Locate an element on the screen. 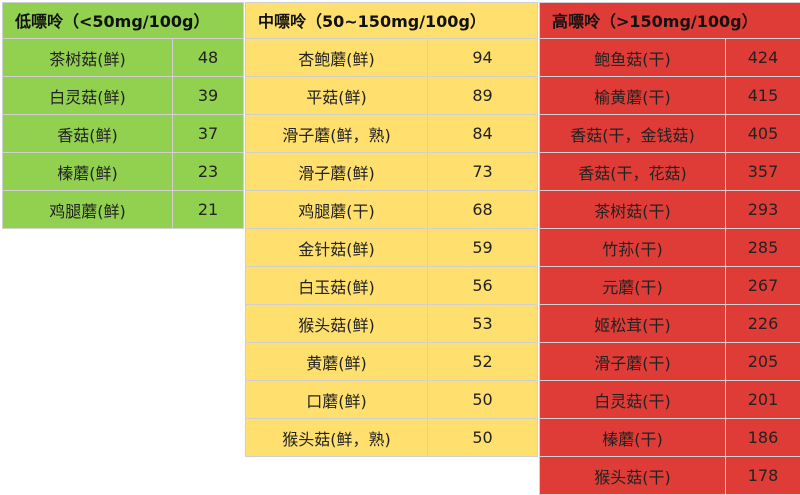  table-row: 鸡腿蘑(干) 68 is located at coordinates (391, 210).